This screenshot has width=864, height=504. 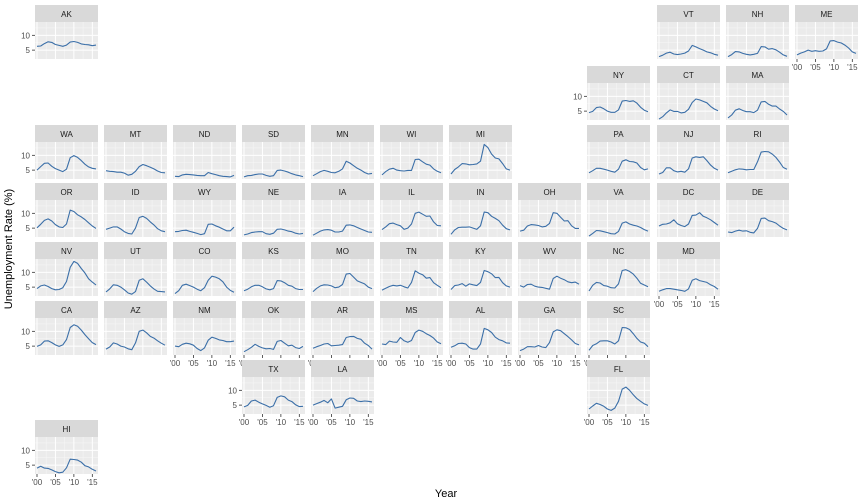 I want to click on facet-strip-label: NJ, so click(x=689, y=134).